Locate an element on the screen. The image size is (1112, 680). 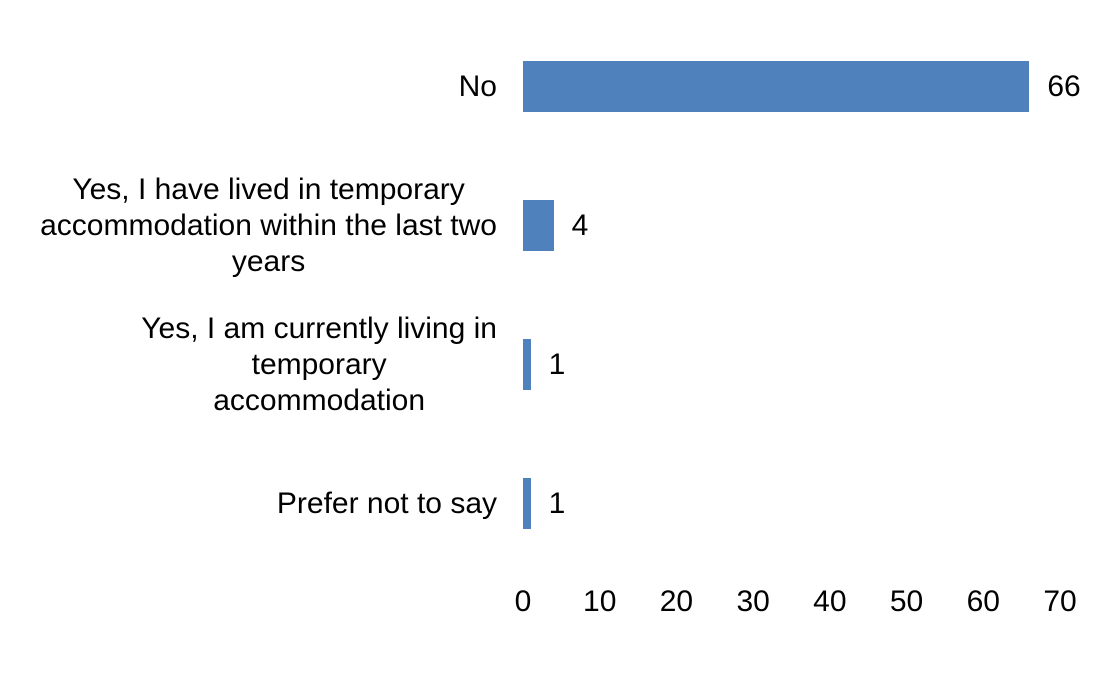
category-label: No is located at coordinates (261, 87).